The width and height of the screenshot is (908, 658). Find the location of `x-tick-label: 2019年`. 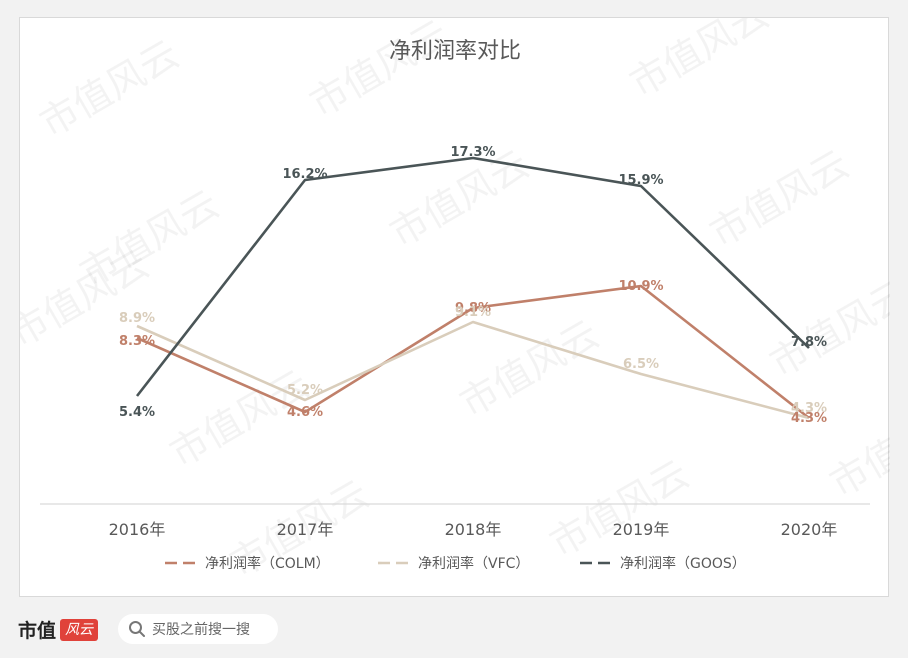

x-tick-label: 2019年 is located at coordinates (641, 529).